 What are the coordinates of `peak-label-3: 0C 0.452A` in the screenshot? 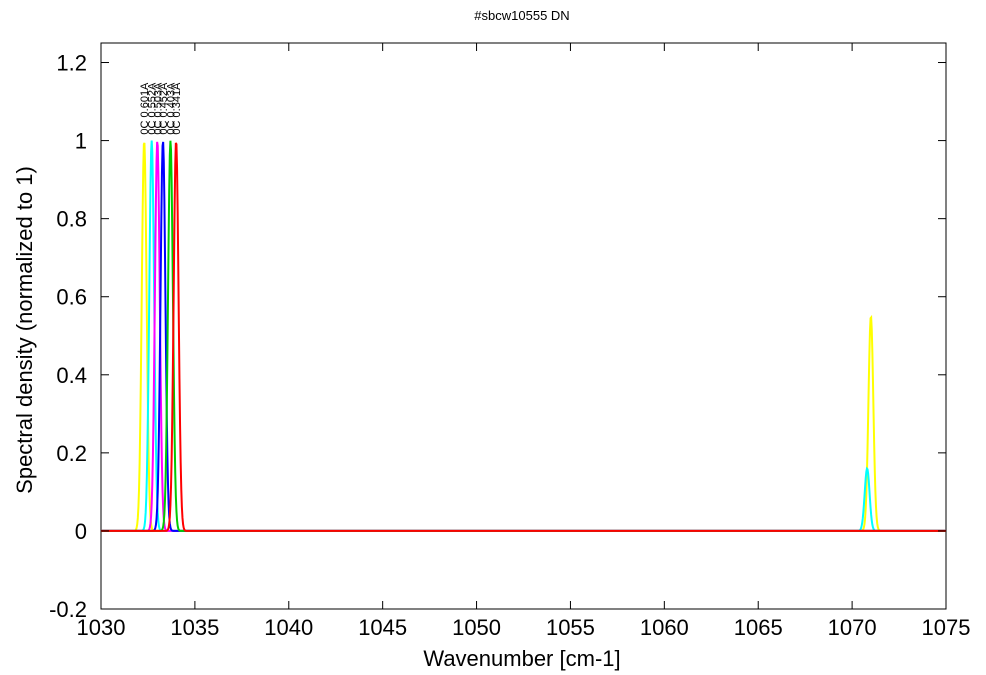 It's located at (164, 108).